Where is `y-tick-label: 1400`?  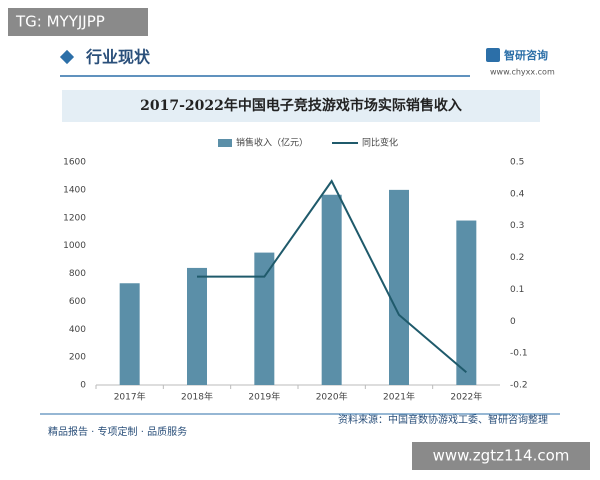
y-tick-label: 1400 is located at coordinates (74, 190).